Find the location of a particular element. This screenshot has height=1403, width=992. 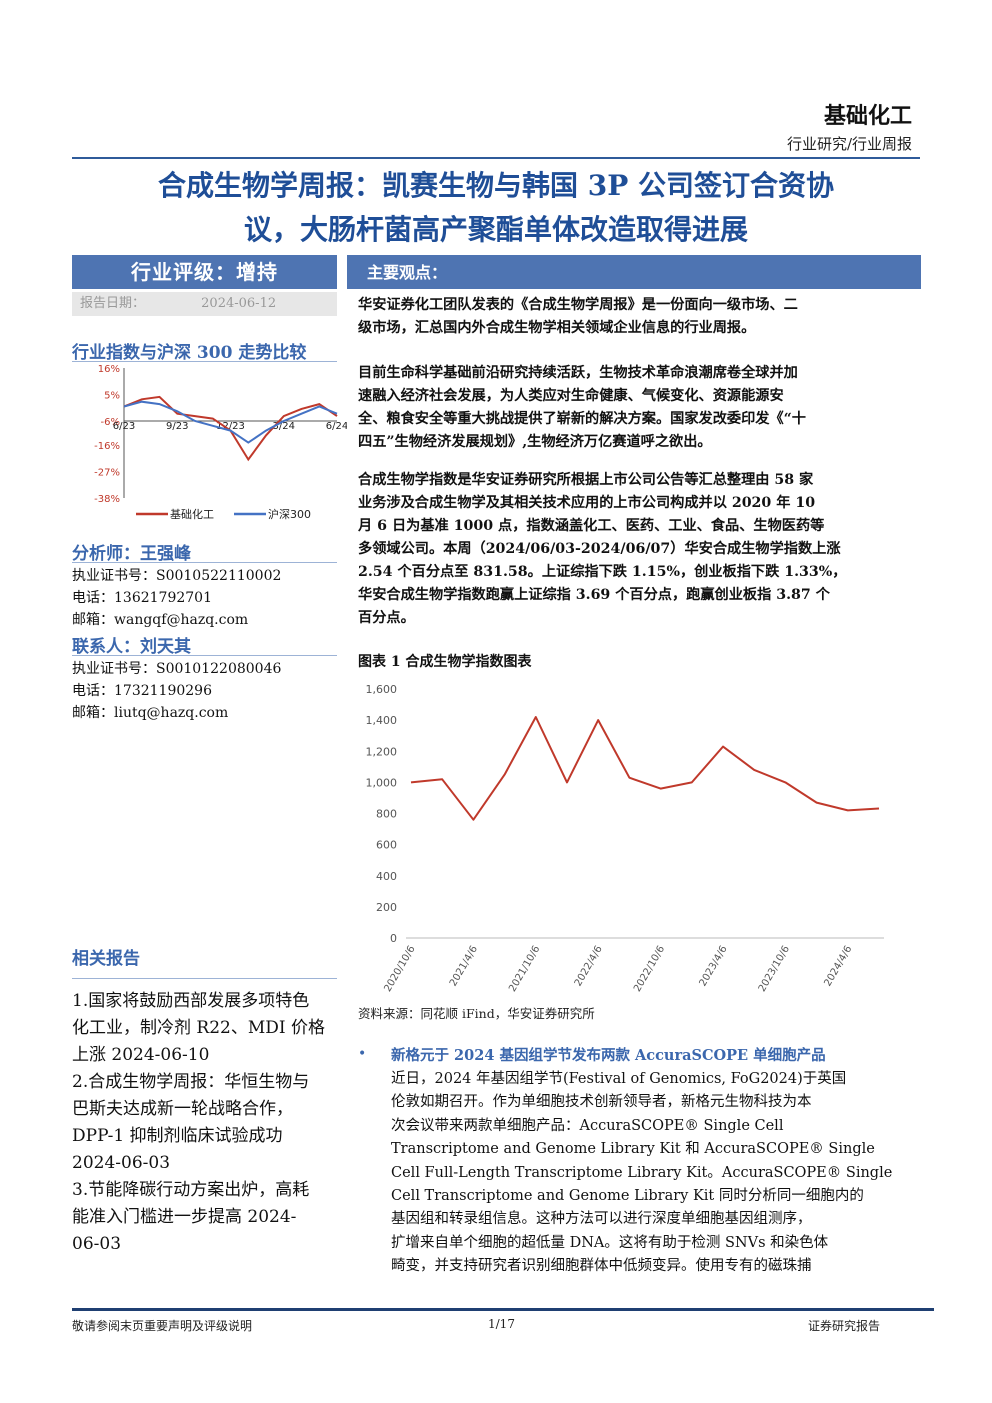

y-tick-label: 16% is located at coordinates (109, 369).